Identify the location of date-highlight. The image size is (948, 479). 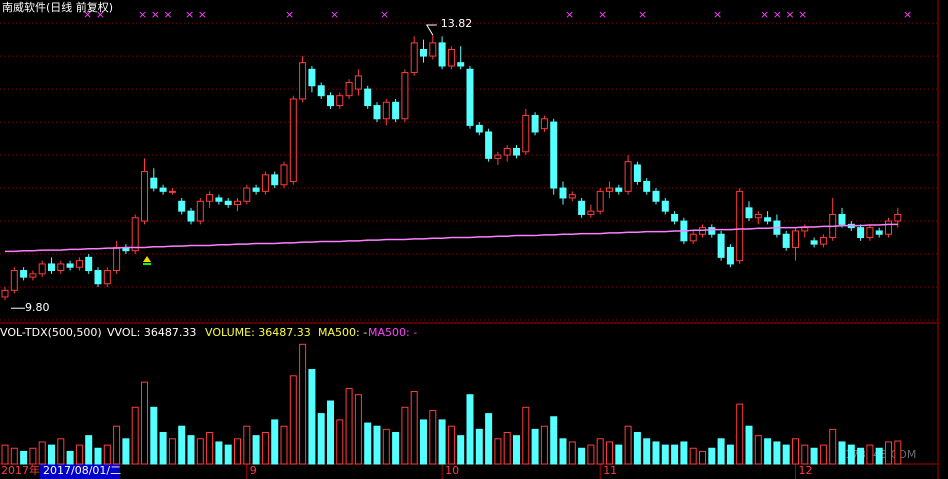
(80, 471).